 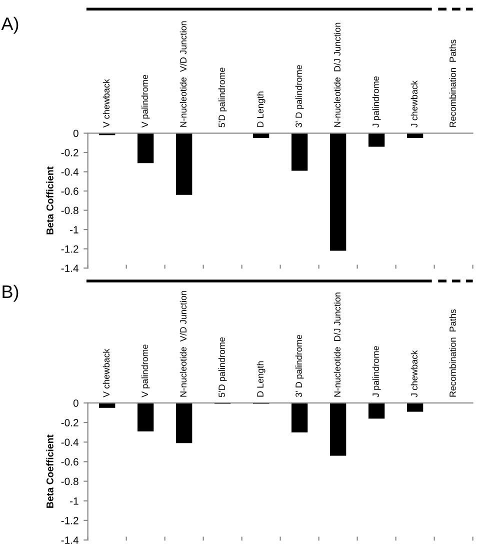 What do you see at coordinates (50, 200) in the screenshot?
I see `y-axis-title: Beta Cofficient` at bounding box center [50, 200].